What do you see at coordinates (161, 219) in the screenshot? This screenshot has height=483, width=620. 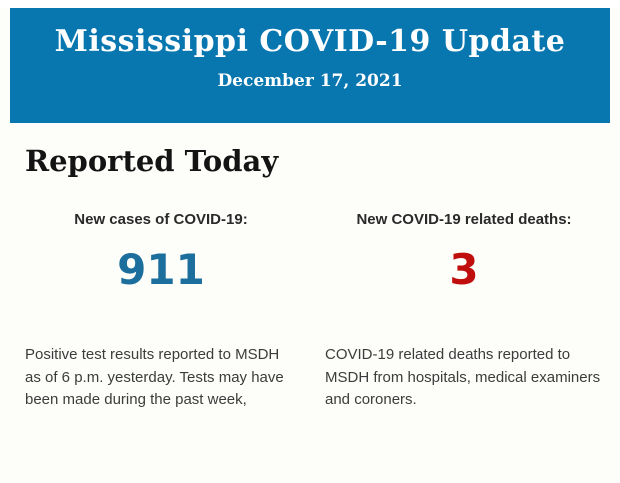 I see `new-cases-label: New cases of COVID-19:` at bounding box center [161, 219].